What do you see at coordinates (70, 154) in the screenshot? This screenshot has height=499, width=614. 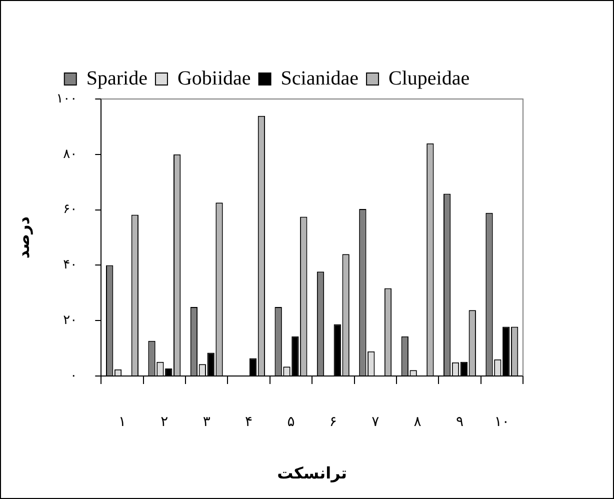 I see `y-tick-label: ۸۰` at bounding box center [70, 154].